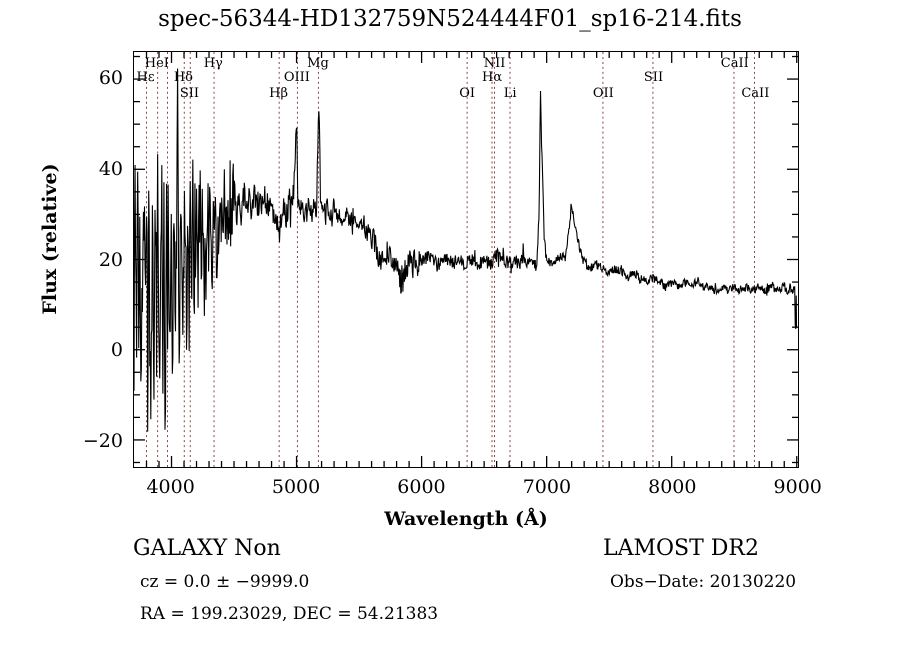  What do you see at coordinates (510, 93) in the screenshot?
I see `spectral-line-label: Li` at bounding box center [510, 93].